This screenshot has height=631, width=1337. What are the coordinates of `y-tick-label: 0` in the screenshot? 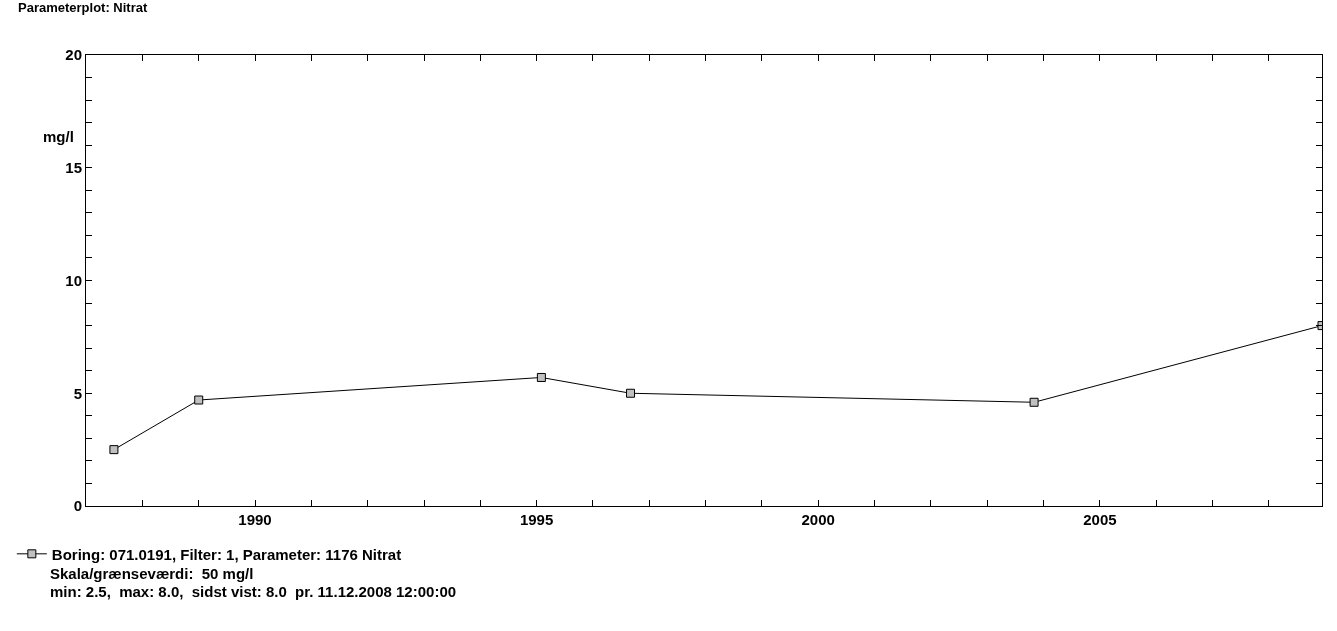 It's located at (77, 506).